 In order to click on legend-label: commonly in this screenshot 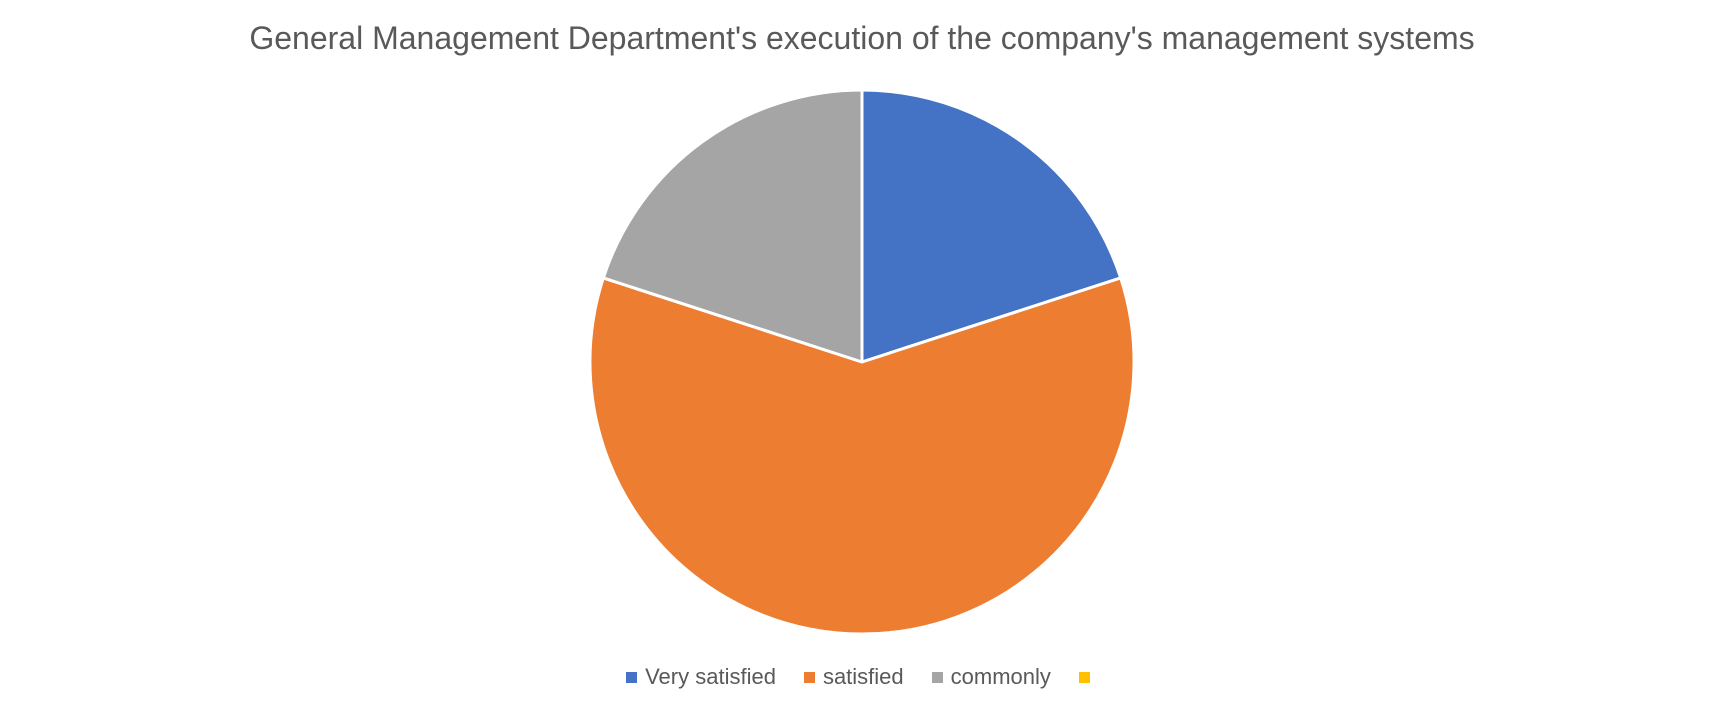, I will do `click(1000, 676)`.